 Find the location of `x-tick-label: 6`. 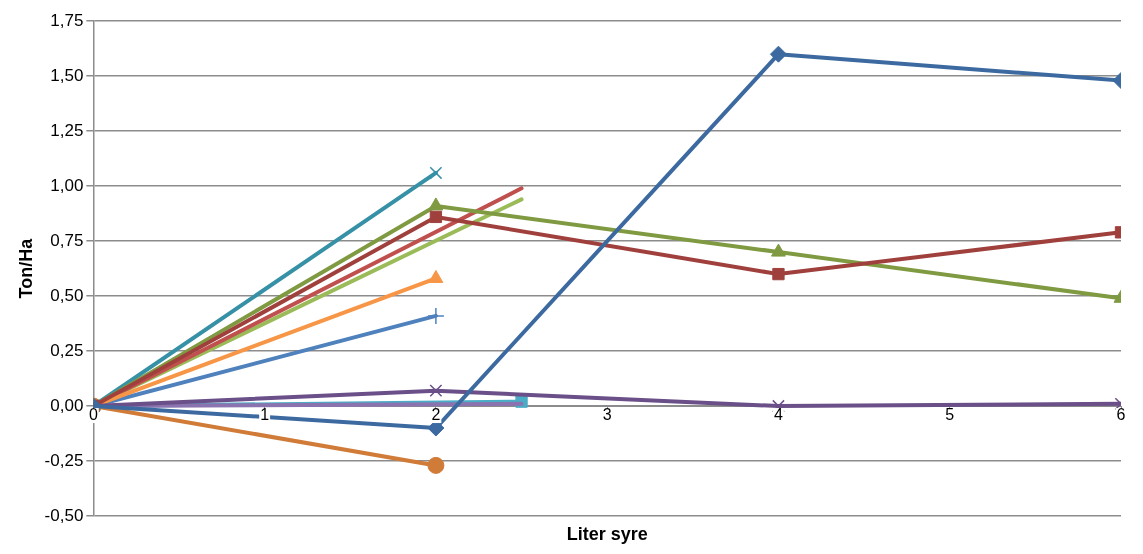

x-tick-label: 6 is located at coordinates (1121, 415).